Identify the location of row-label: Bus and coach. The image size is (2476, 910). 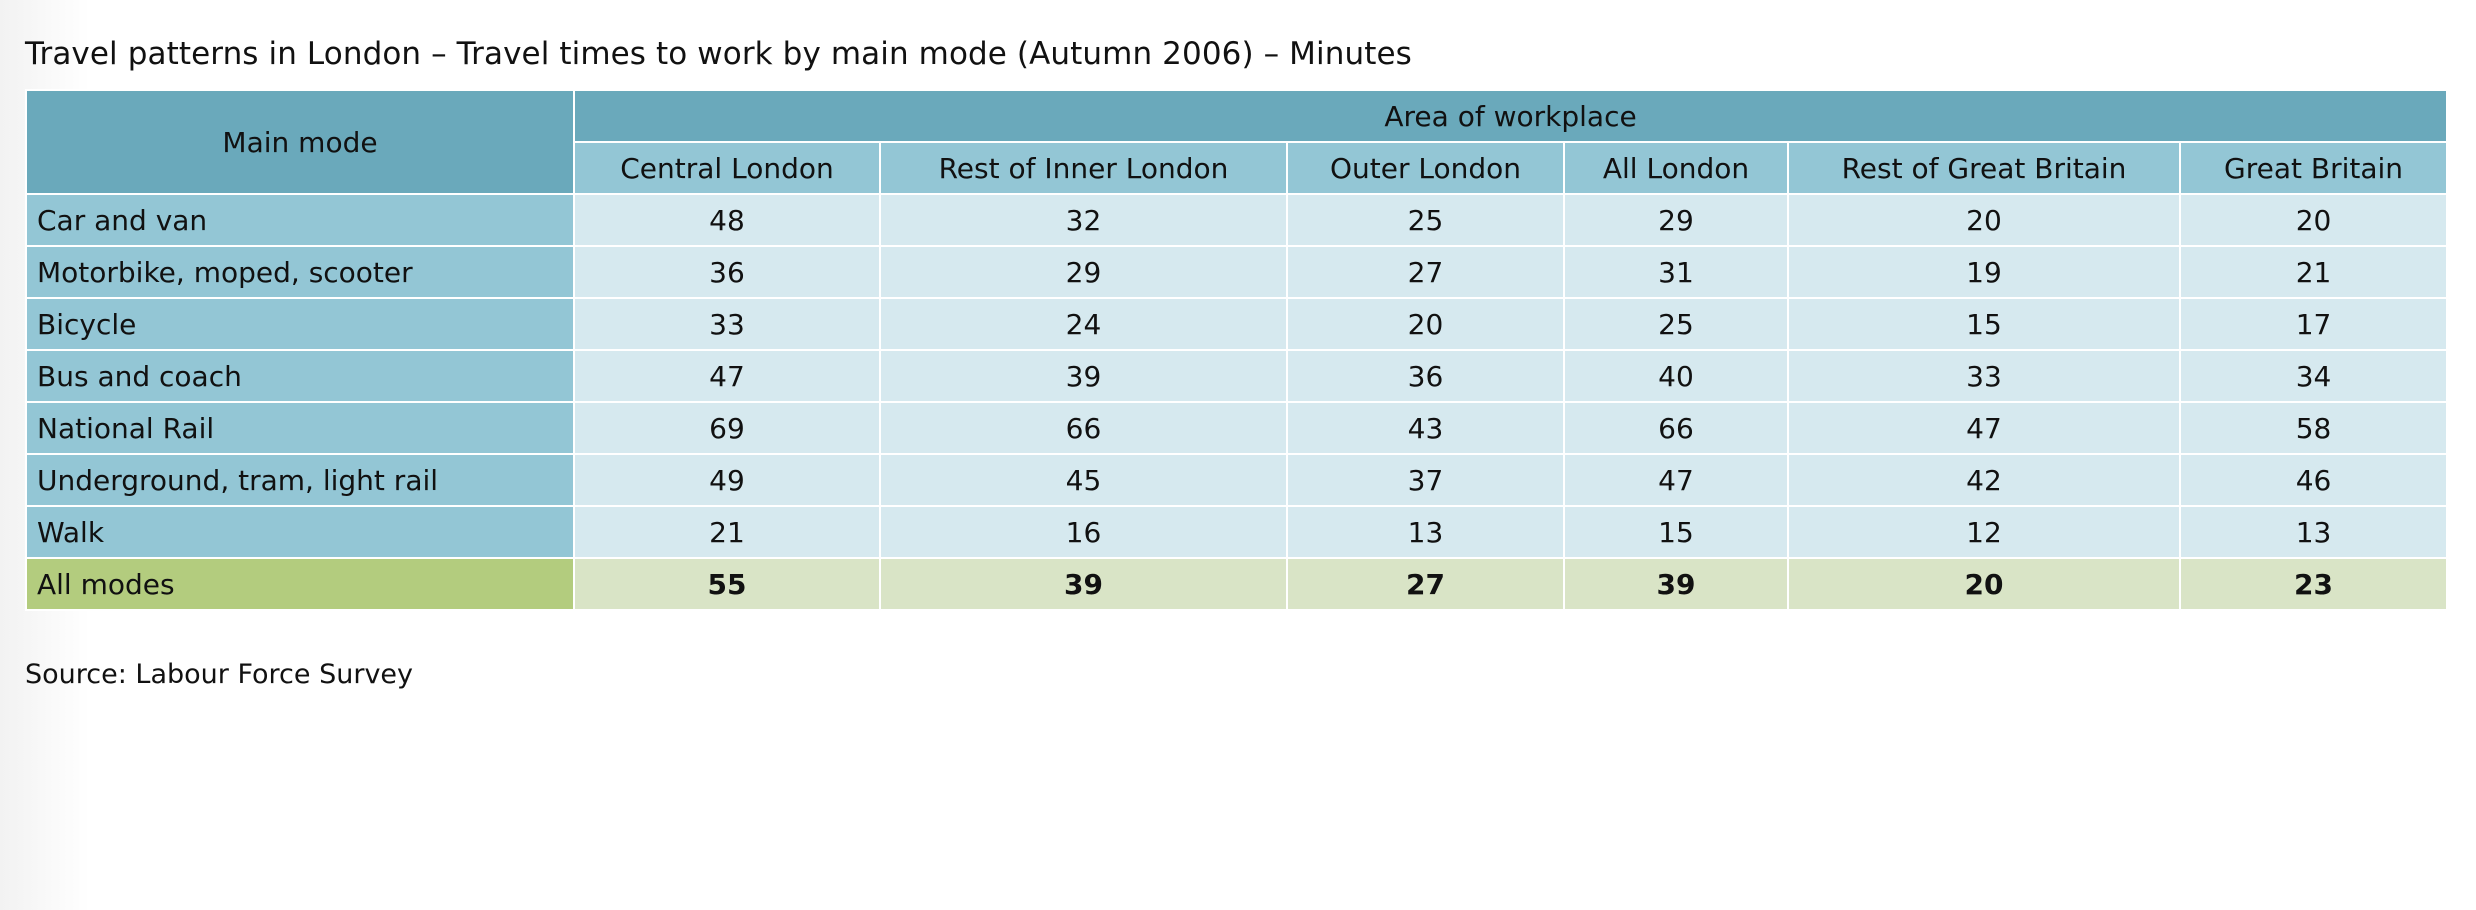
(300, 376).